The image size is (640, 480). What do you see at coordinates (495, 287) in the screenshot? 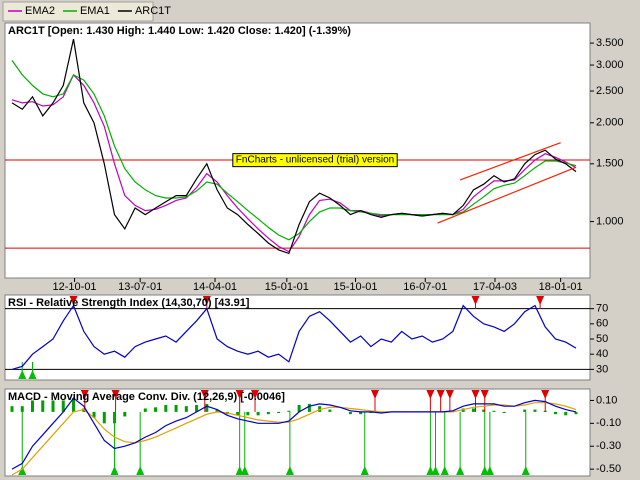
I see `x-tick-label: 17-04-03` at bounding box center [495, 287].